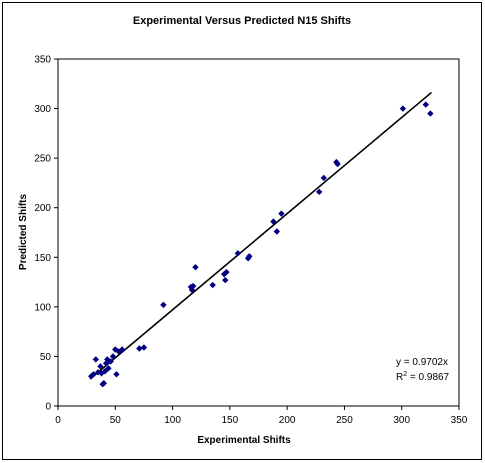 This screenshot has width=485, height=463. I want to click on x-tick-label: 0, so click(58, 420).